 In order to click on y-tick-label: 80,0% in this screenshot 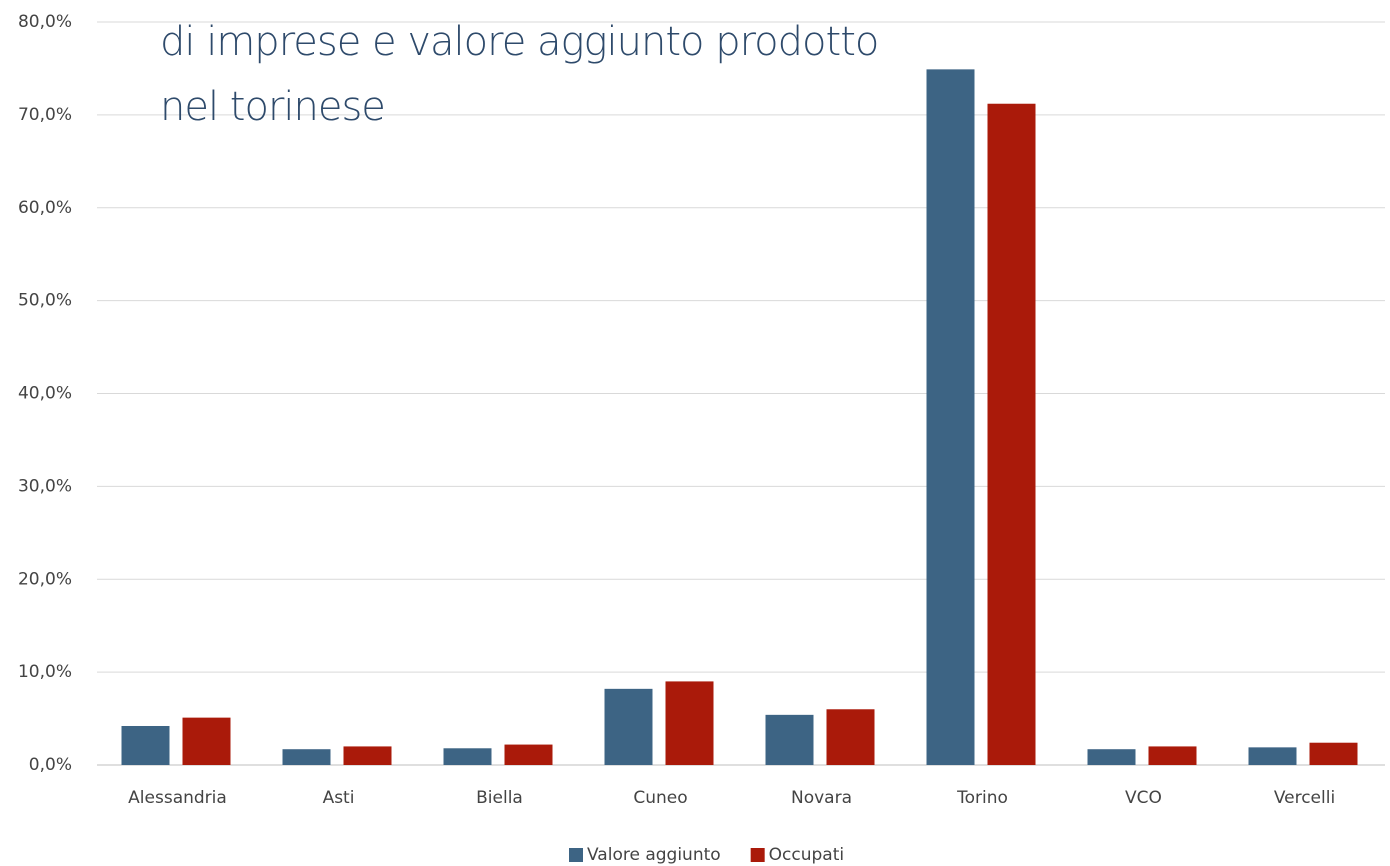, I will do `click(45, 22)`.